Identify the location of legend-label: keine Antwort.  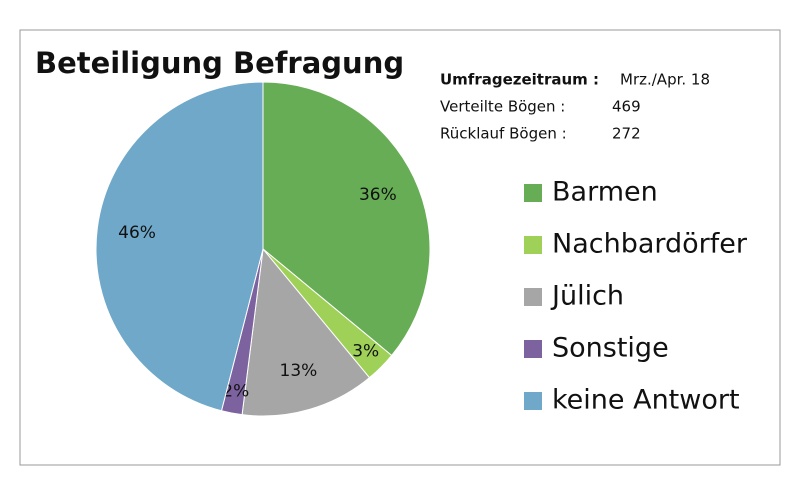
(646, 400).